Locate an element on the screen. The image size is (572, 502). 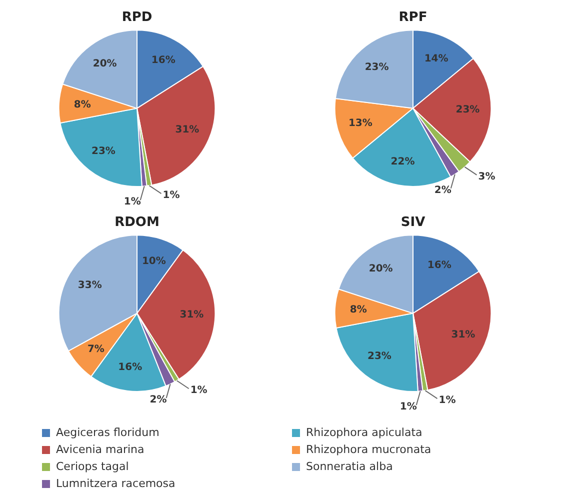
legend-label: Lumnitzera racemosa is located at coordinates (116, 483).